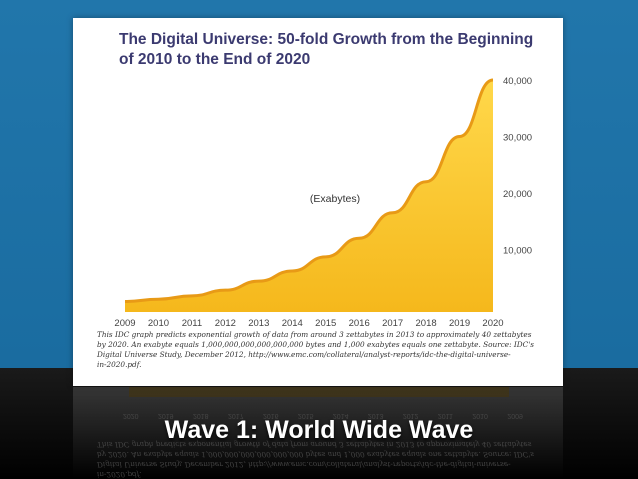  Describe the element at coordinates (119, 364) in the screenshot. I see `caption-line: in-2020.pdf.` at that location.